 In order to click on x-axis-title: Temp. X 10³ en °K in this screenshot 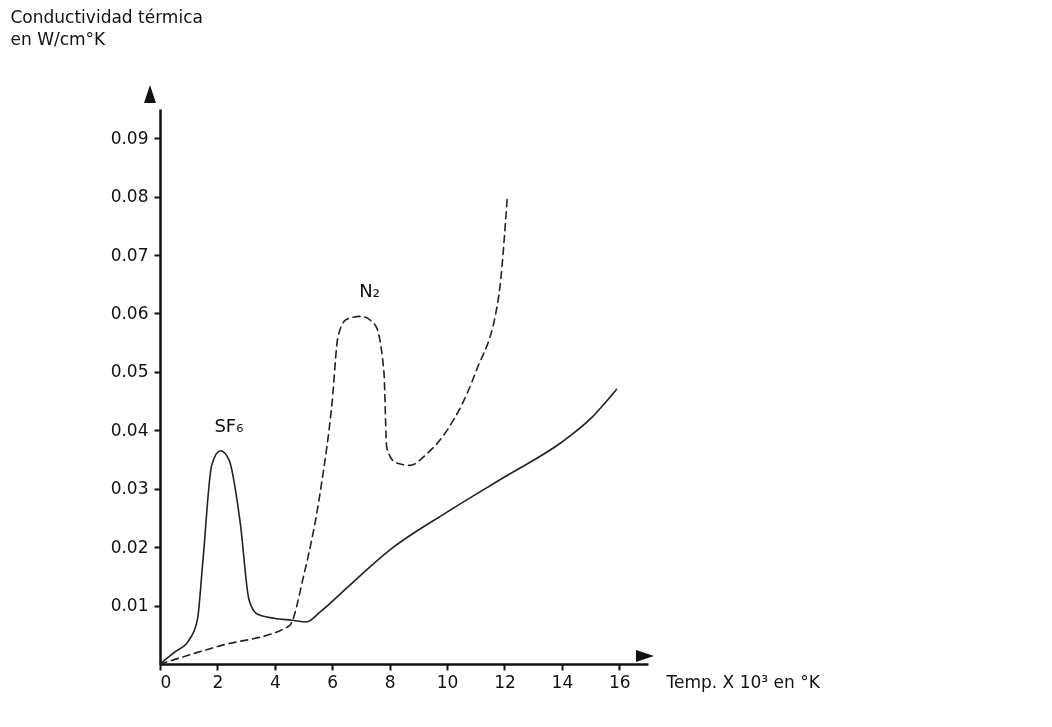, I will do `click(743, 681)`.